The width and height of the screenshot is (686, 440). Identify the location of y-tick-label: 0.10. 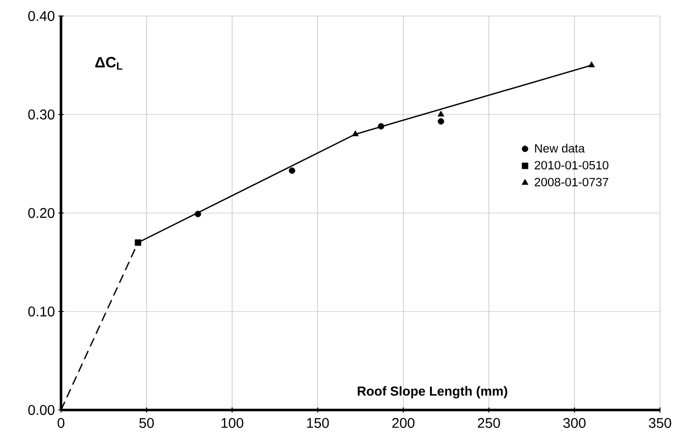
(41, 311).